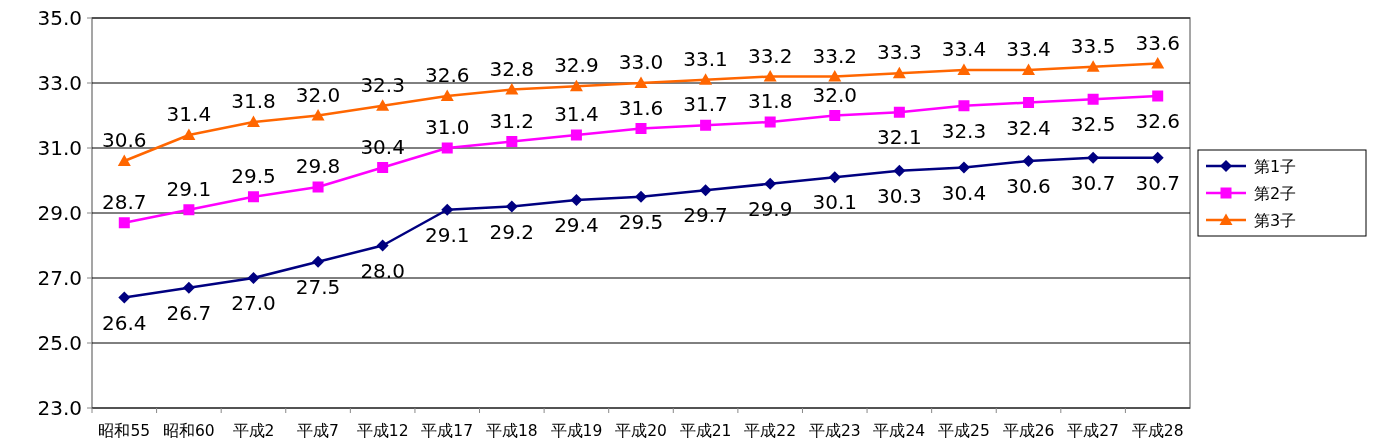 Image resolution: width=1373 pixels, height=446 pixels. I want to click on data-label: 32.5, so click(1093, 124).